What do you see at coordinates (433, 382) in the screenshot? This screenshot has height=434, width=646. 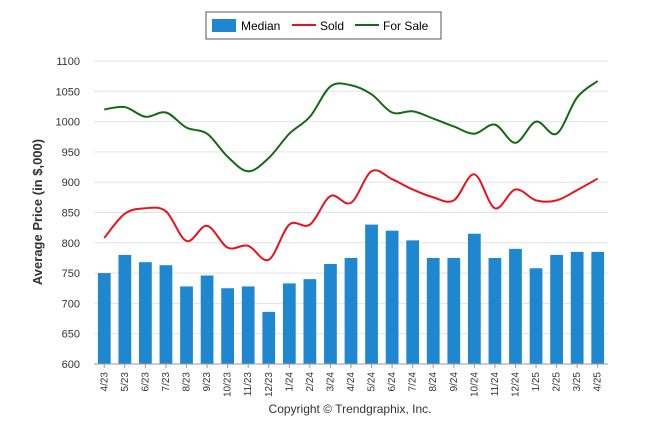 I see `x-tick-label: 8/24` at bounding box center [433, 382].